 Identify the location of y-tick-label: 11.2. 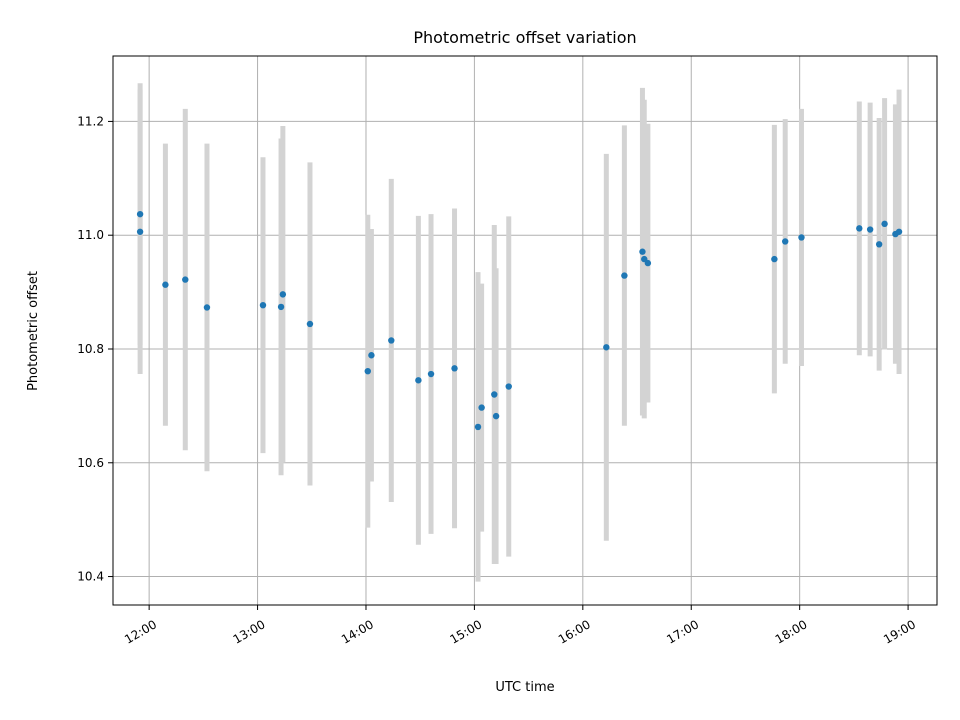
(90, 121).